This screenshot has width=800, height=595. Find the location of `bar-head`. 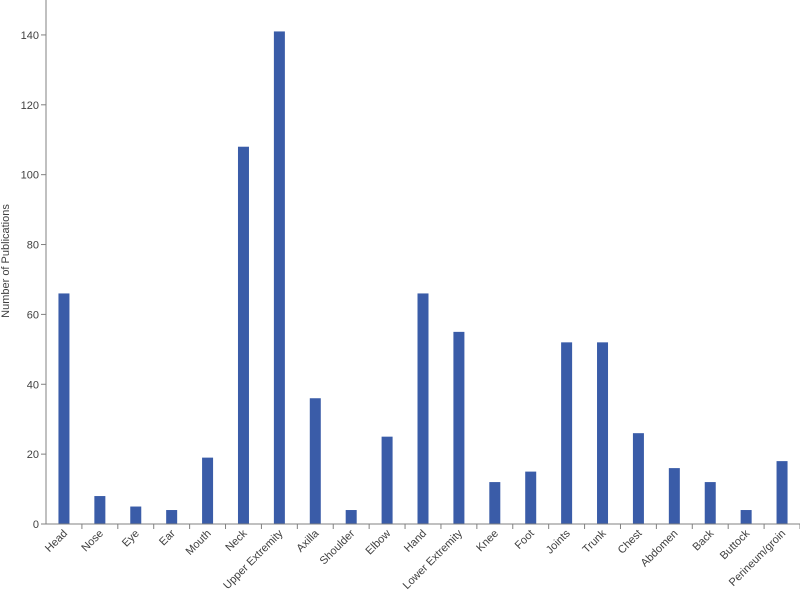

bar-head is located at coordinates (64, 408).